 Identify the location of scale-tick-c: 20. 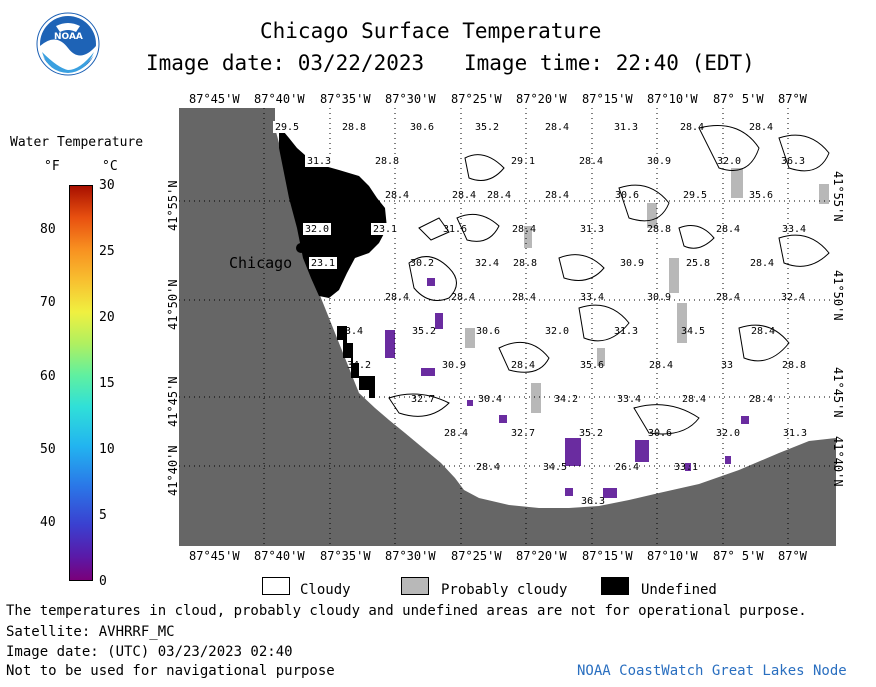
(107, 317).